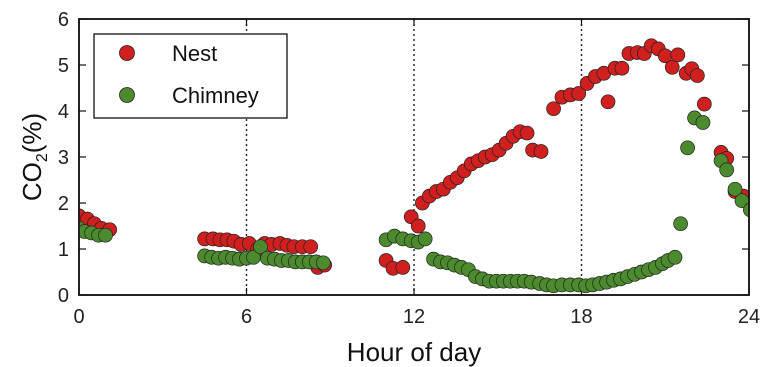 The height and width of the screenshot is (367, 763). I want to click on y-tick-label: 0, so click(63, 296).